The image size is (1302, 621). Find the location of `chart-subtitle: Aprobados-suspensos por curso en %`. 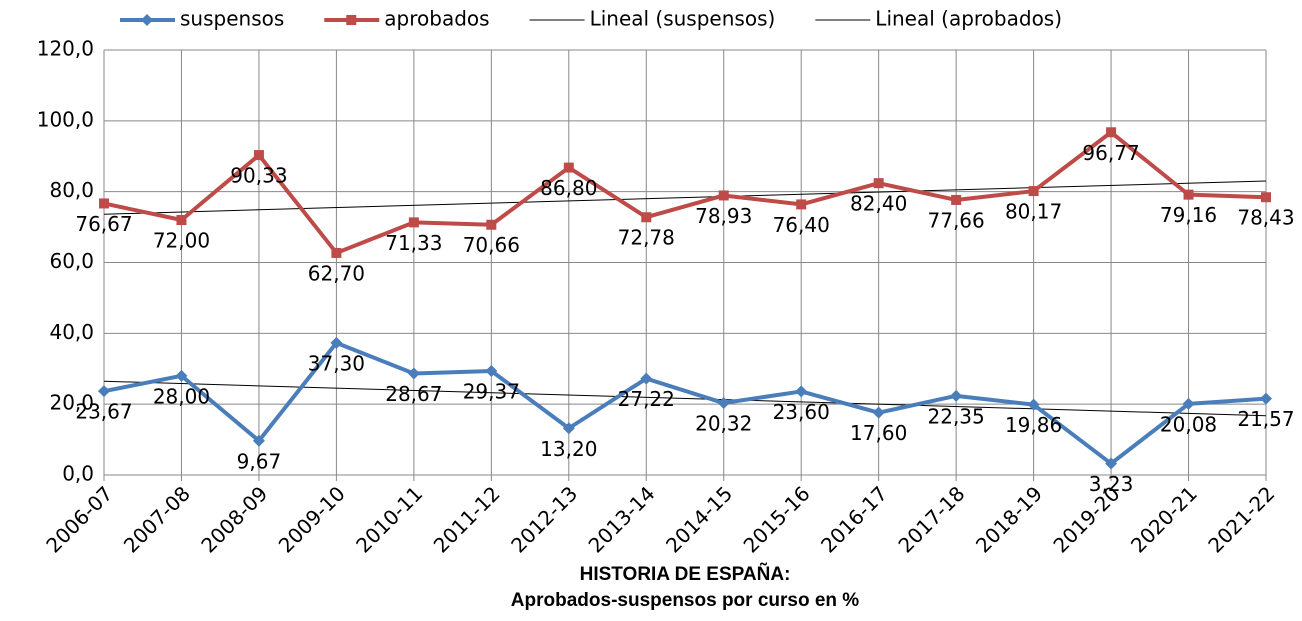

chart-subtitle: Aprobados-suspensos por curso en % is located at coordinates (685, 600).